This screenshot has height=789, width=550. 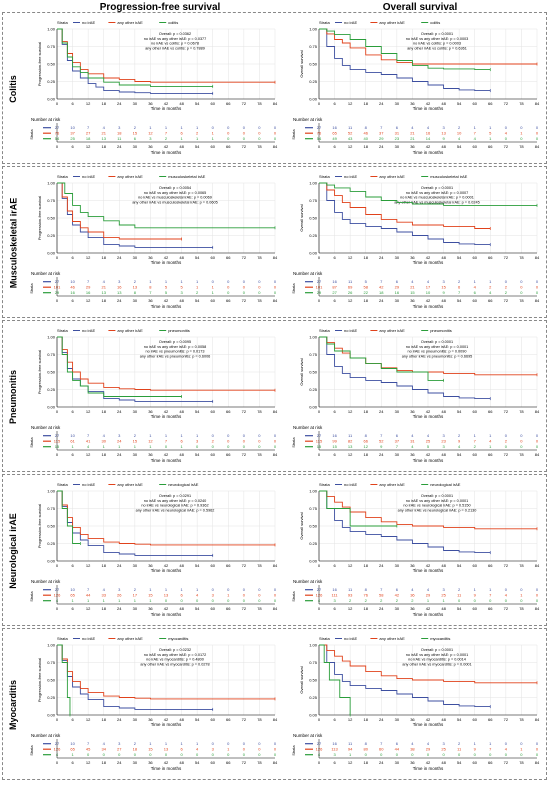 I want to click on risk-count: 58, so click(x=365, y=287).